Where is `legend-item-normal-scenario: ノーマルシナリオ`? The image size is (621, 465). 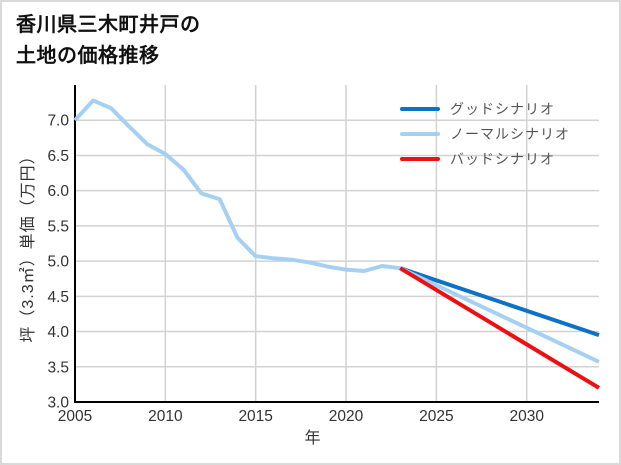
legend-item-normal-scenario: ノーマルシナリオ is located at coordinates (485, 133).